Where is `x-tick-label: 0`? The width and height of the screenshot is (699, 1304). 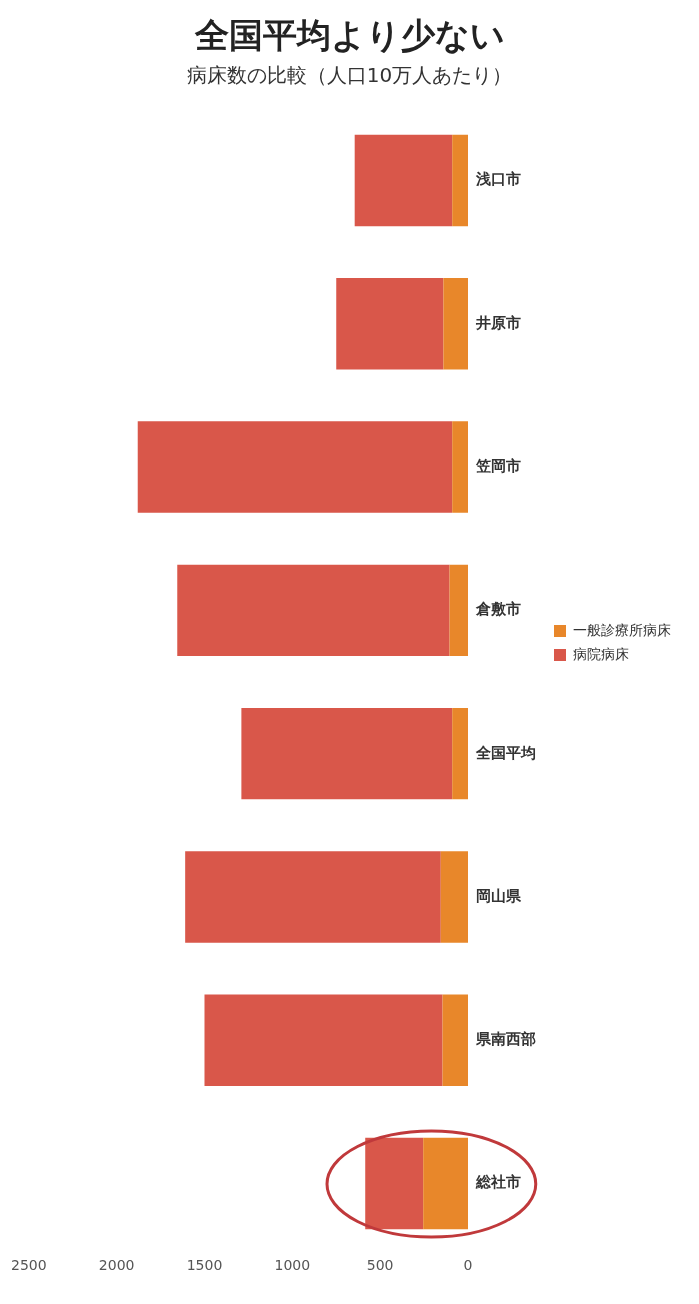
x-tick-label: 0 is located at coordinates (468, 1265).